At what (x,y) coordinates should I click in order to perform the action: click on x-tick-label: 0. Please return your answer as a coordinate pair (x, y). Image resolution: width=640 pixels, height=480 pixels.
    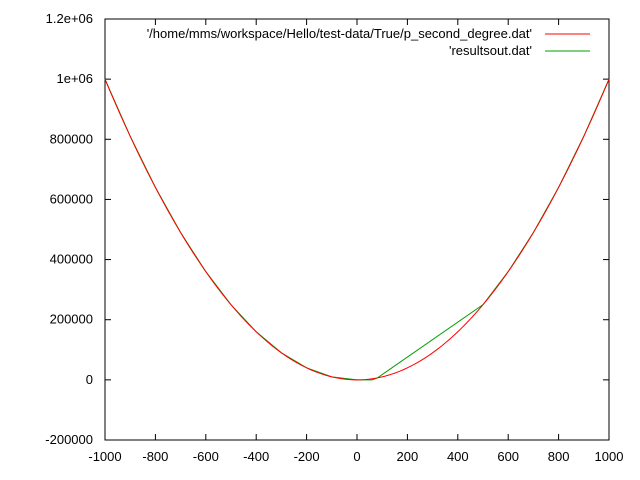
    Looking at the image, I should click on (356, 456).